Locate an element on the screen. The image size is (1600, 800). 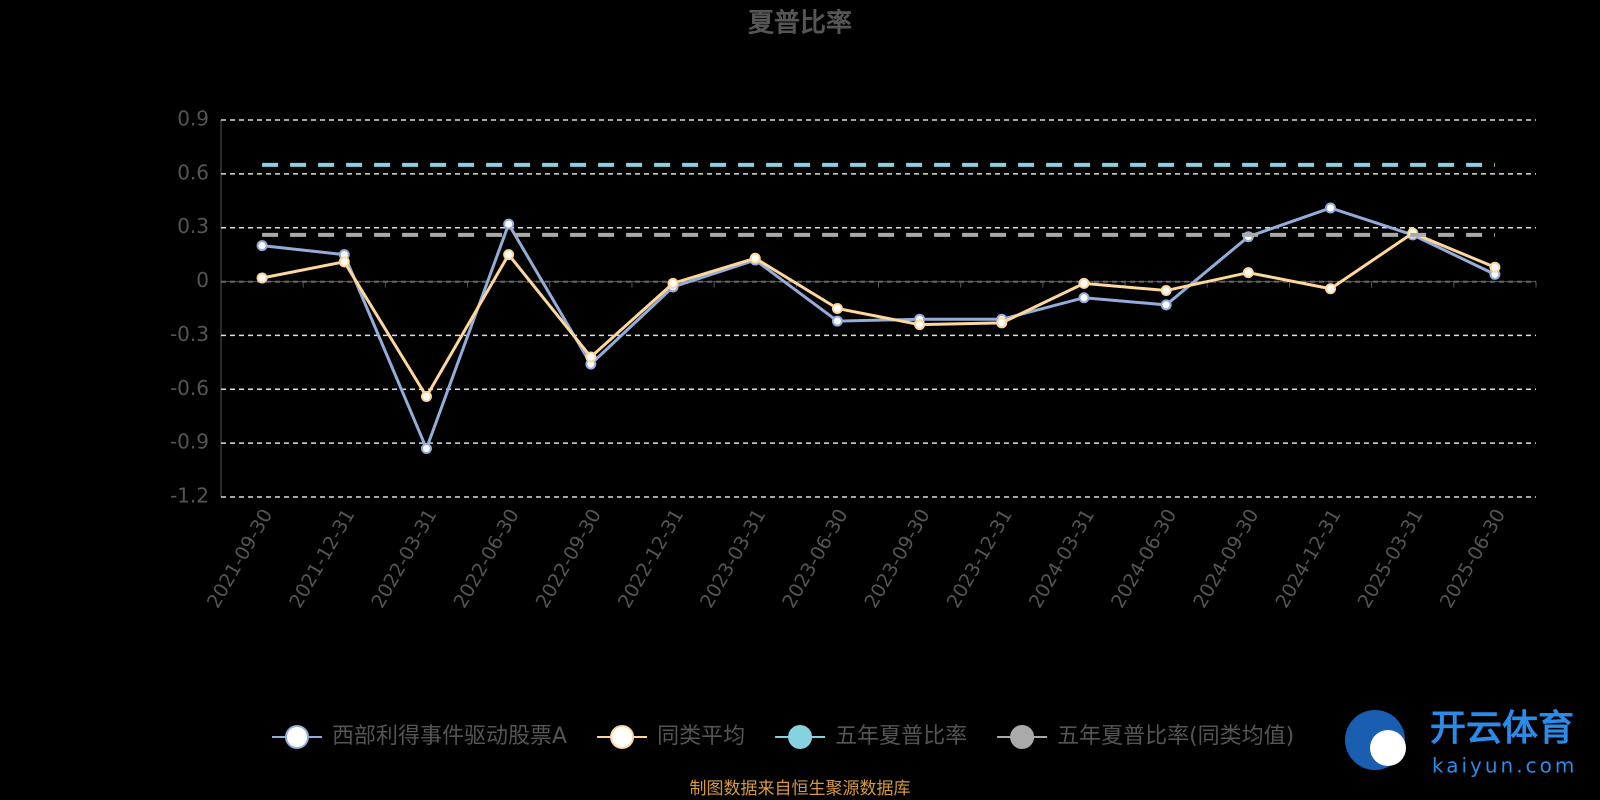
x-tick-label: 2023-09-30 is located at coordinates (897, 558).